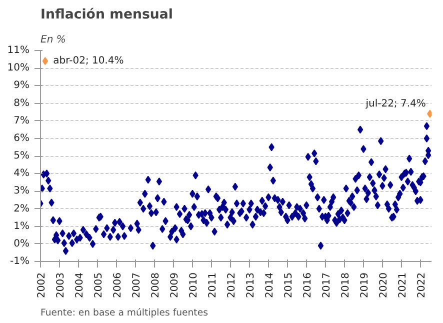 The width and height of the screenshot is (443, 323). I want to click on chart-title: Inflación mensual, so click(106, 15).